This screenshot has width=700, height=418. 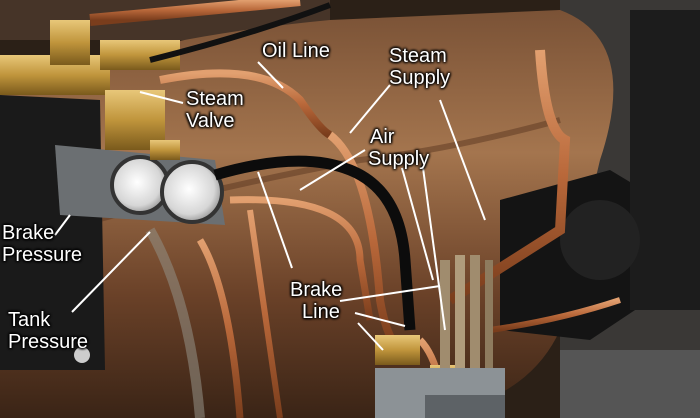 I want to click on label-brake-line-line-2: Line, so click(x=321, y=312).